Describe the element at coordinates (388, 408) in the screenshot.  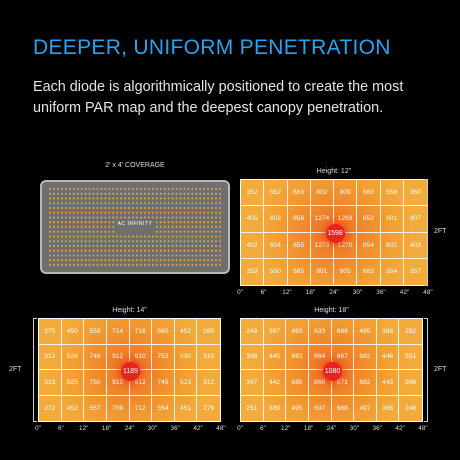
I see `par-cell: 386` at that location.